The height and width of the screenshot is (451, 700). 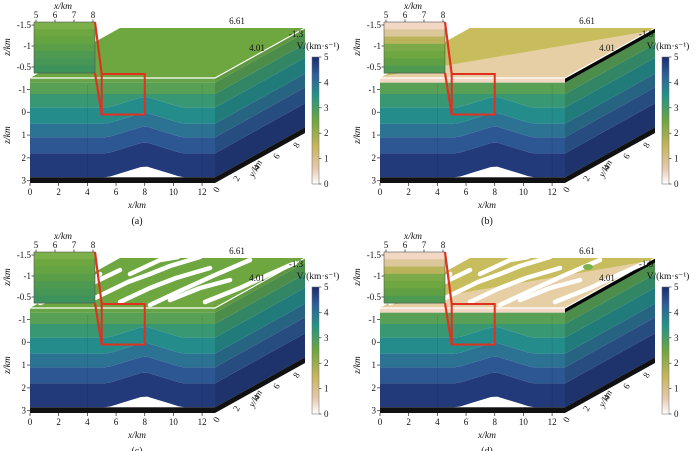 What do you see at coordinates (610, 385) in the screenshot?
I see `side-layer-bottom` at bounding box center [610, 385].